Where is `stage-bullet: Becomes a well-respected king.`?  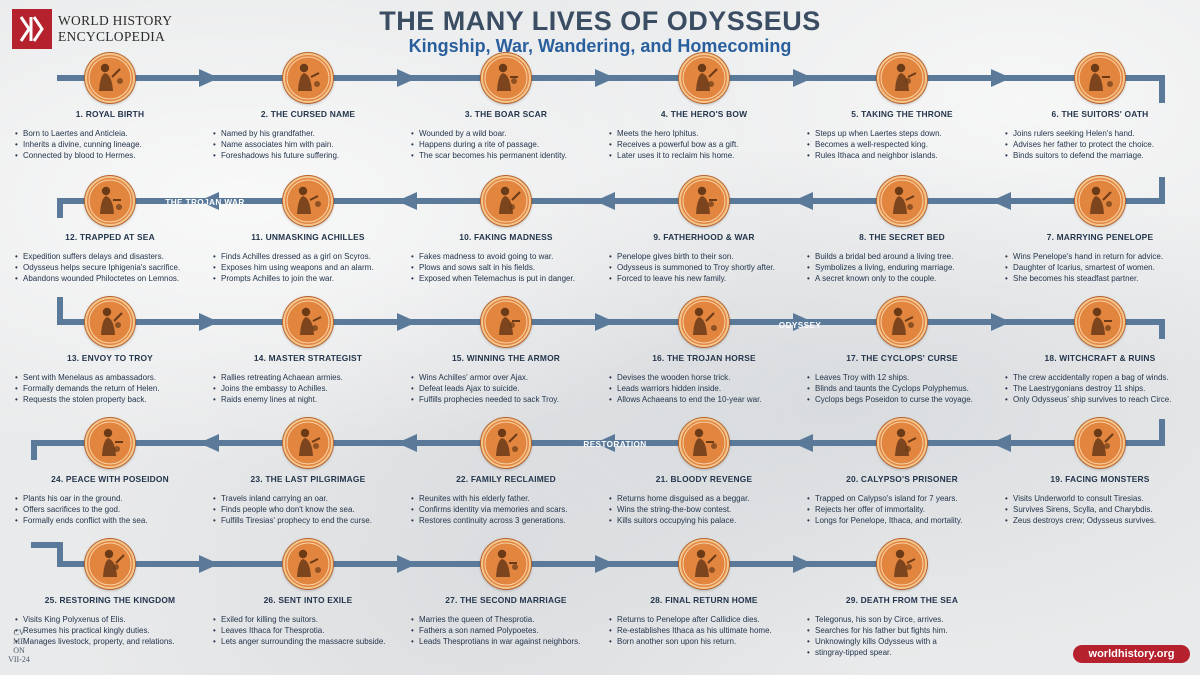 stage-bullet: Becomes a well-respected king. is located at coordinates (902, 144).